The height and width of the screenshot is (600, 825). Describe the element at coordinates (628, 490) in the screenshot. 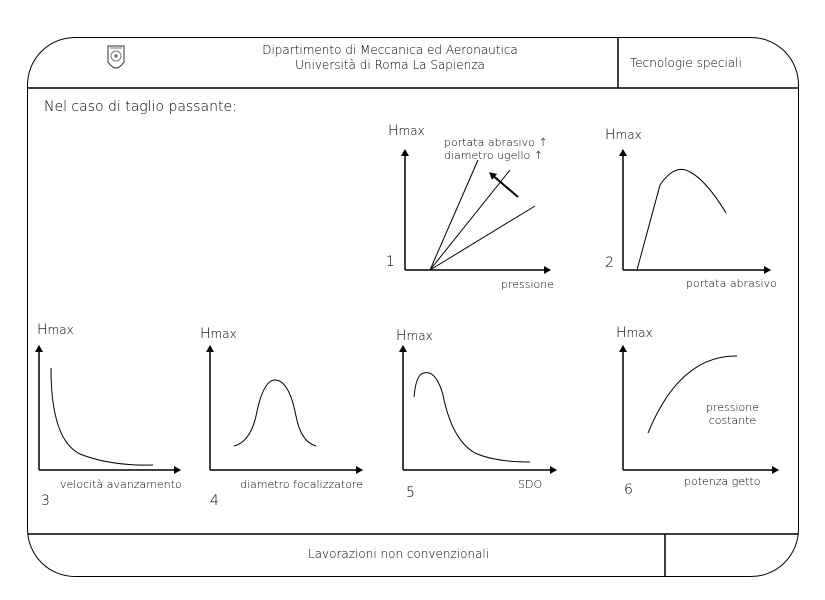

I see `plot-6-number: 6` at that location.